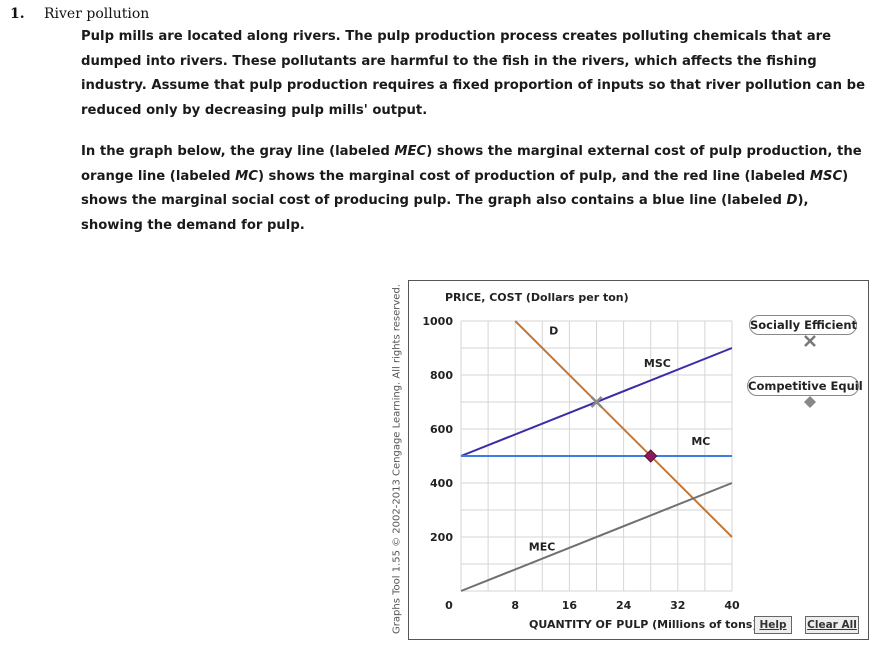 The width and height of the screenshot is (879, 654). I want to click on series-label: MEC, so click(542, 547).